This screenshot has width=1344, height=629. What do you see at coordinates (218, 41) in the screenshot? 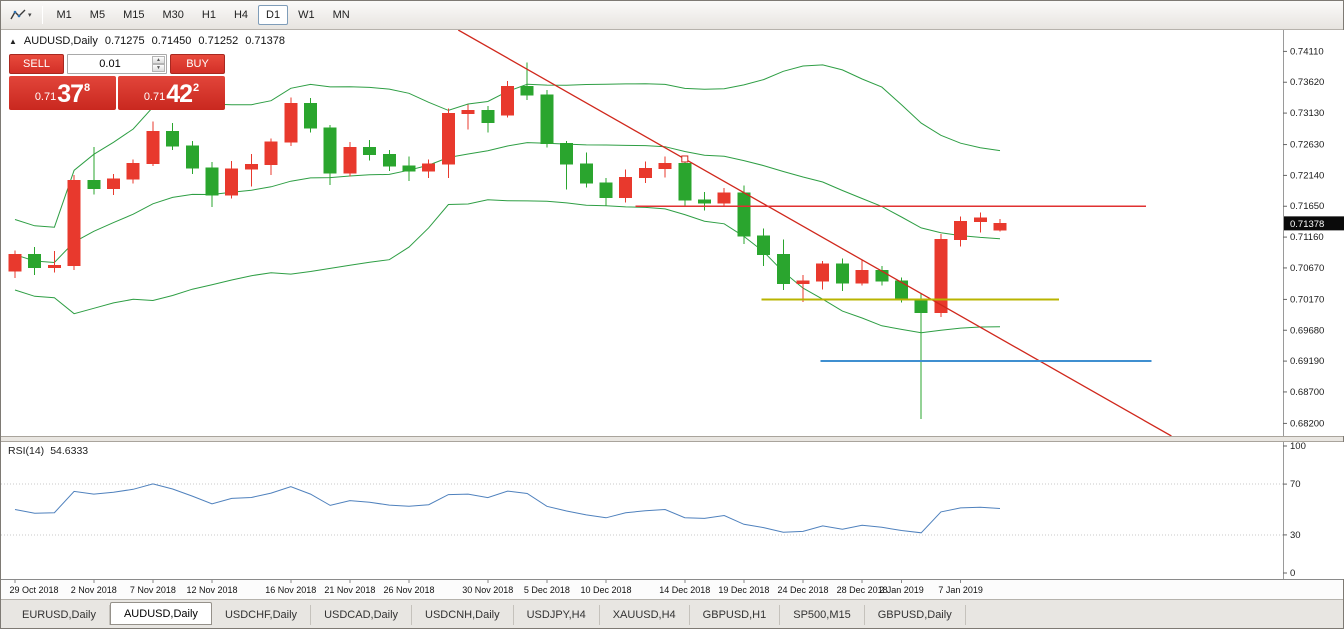
I see `low-value: 0.71252` at bounding box center [218, 41].